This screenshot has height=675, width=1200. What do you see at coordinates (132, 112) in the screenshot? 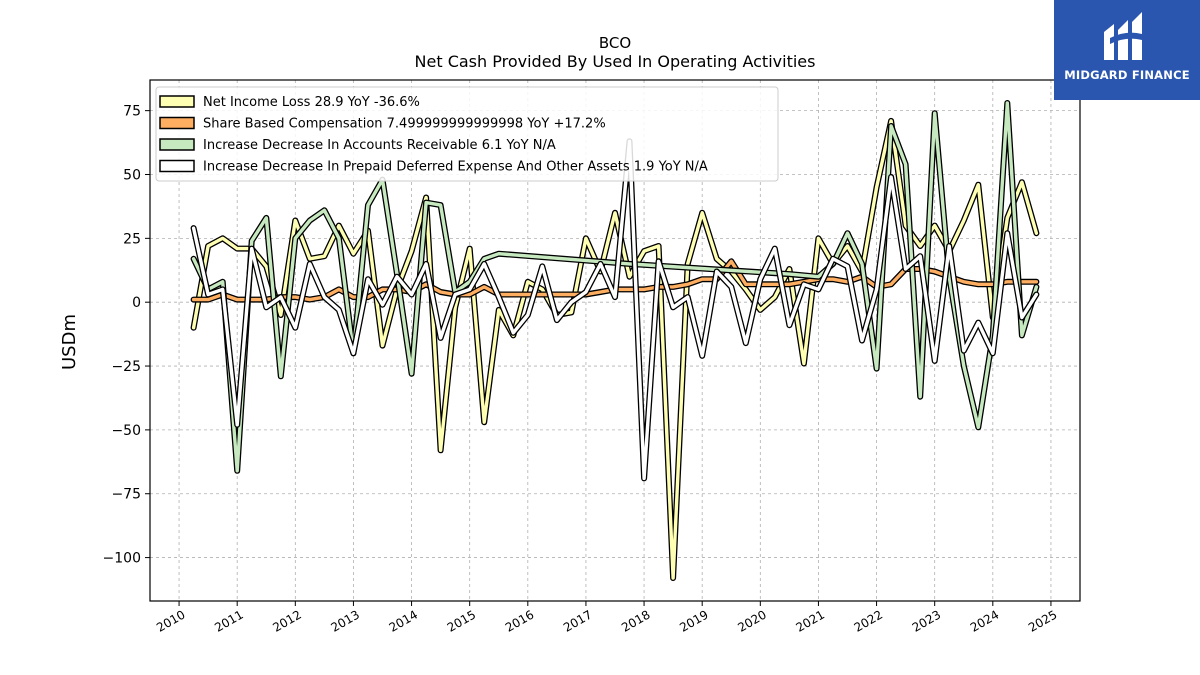
I see `y-tick-label: 75` at bounding box center [132, 112].